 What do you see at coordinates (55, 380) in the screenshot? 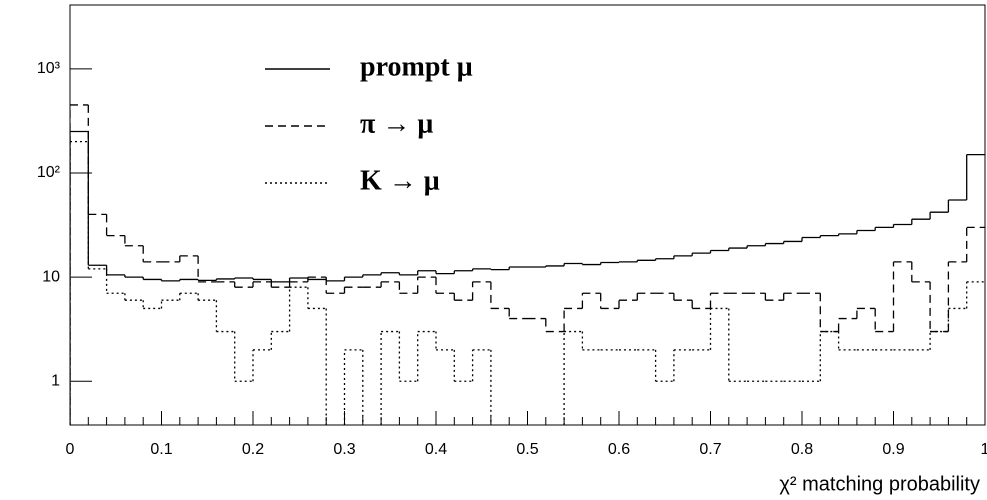
I see `y-tick-label: 1` at bounding box center [55, 380].